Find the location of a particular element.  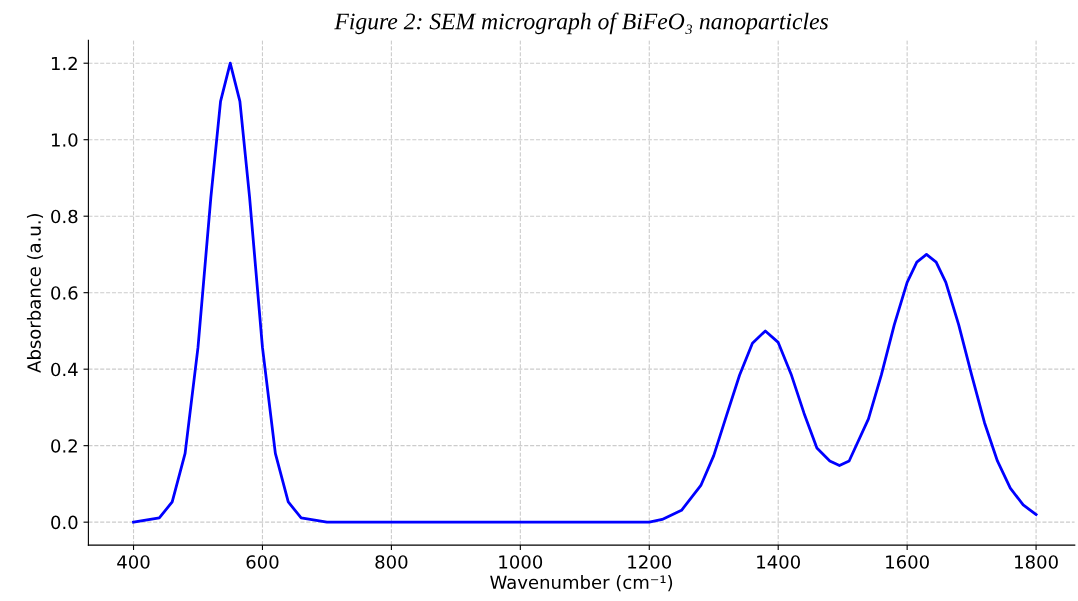

x-tick-label: 800 is located at coordinates (391, 562).